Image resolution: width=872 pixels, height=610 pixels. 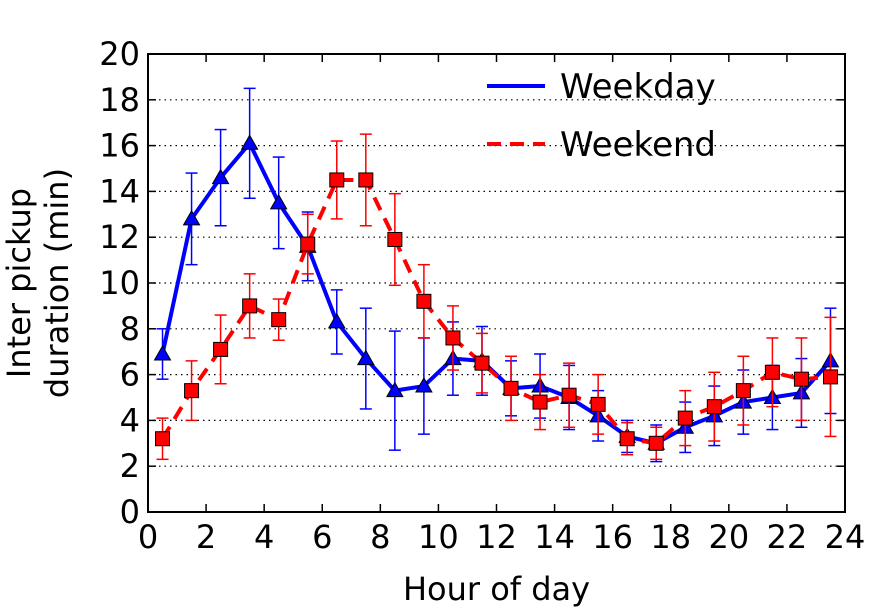 I want to click on y-tick-label-6: 6, so click(x=130, y=375).